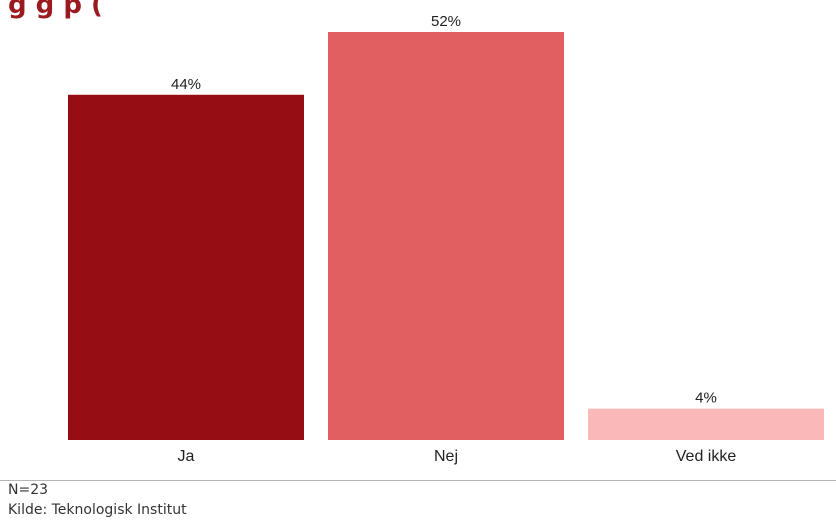 This screenshot has height=526, width=836. I want to click on data-label: 52%, so click(446, 21).